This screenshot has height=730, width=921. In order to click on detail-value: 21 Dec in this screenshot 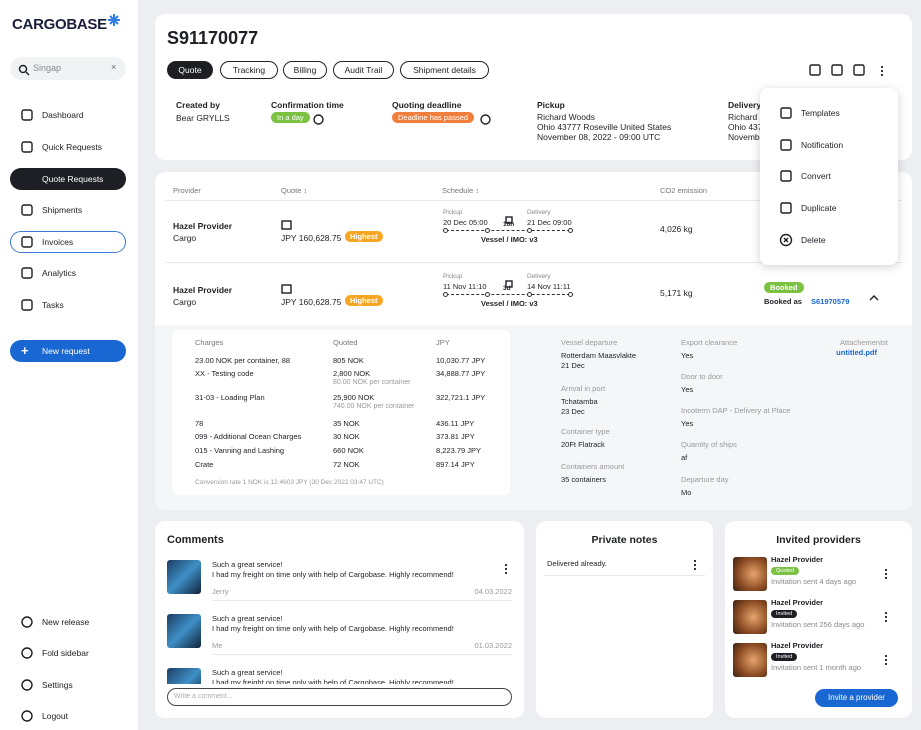, I will do `click(573, 365)`.